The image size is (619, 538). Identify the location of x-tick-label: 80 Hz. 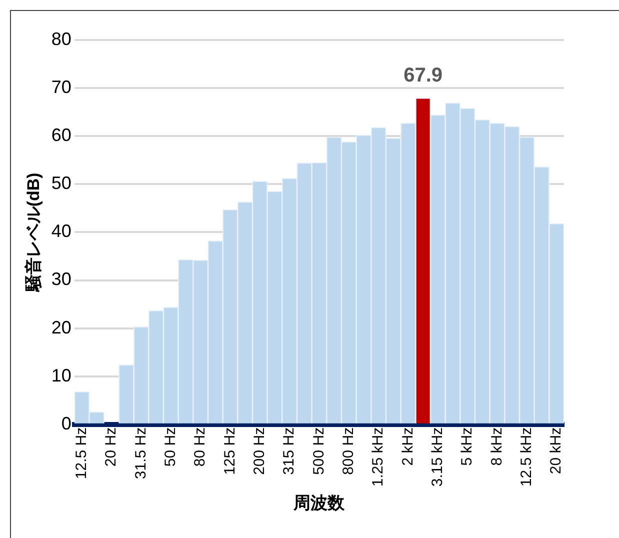
(200, 447).